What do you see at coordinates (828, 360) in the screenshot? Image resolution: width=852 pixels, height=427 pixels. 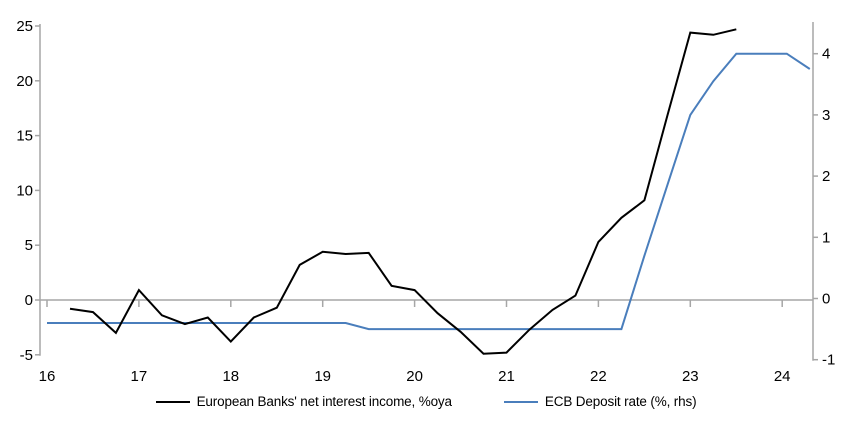 I see `right-axis-tick-label: -1` at bounding box center [828, 360].